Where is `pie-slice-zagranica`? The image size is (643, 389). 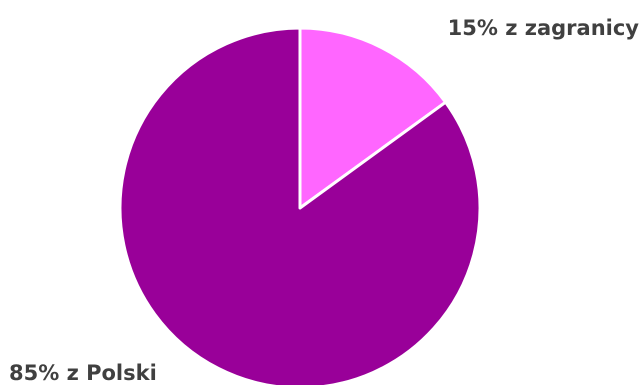
pie-slice-zagranica is located at coordinates (373, 118).